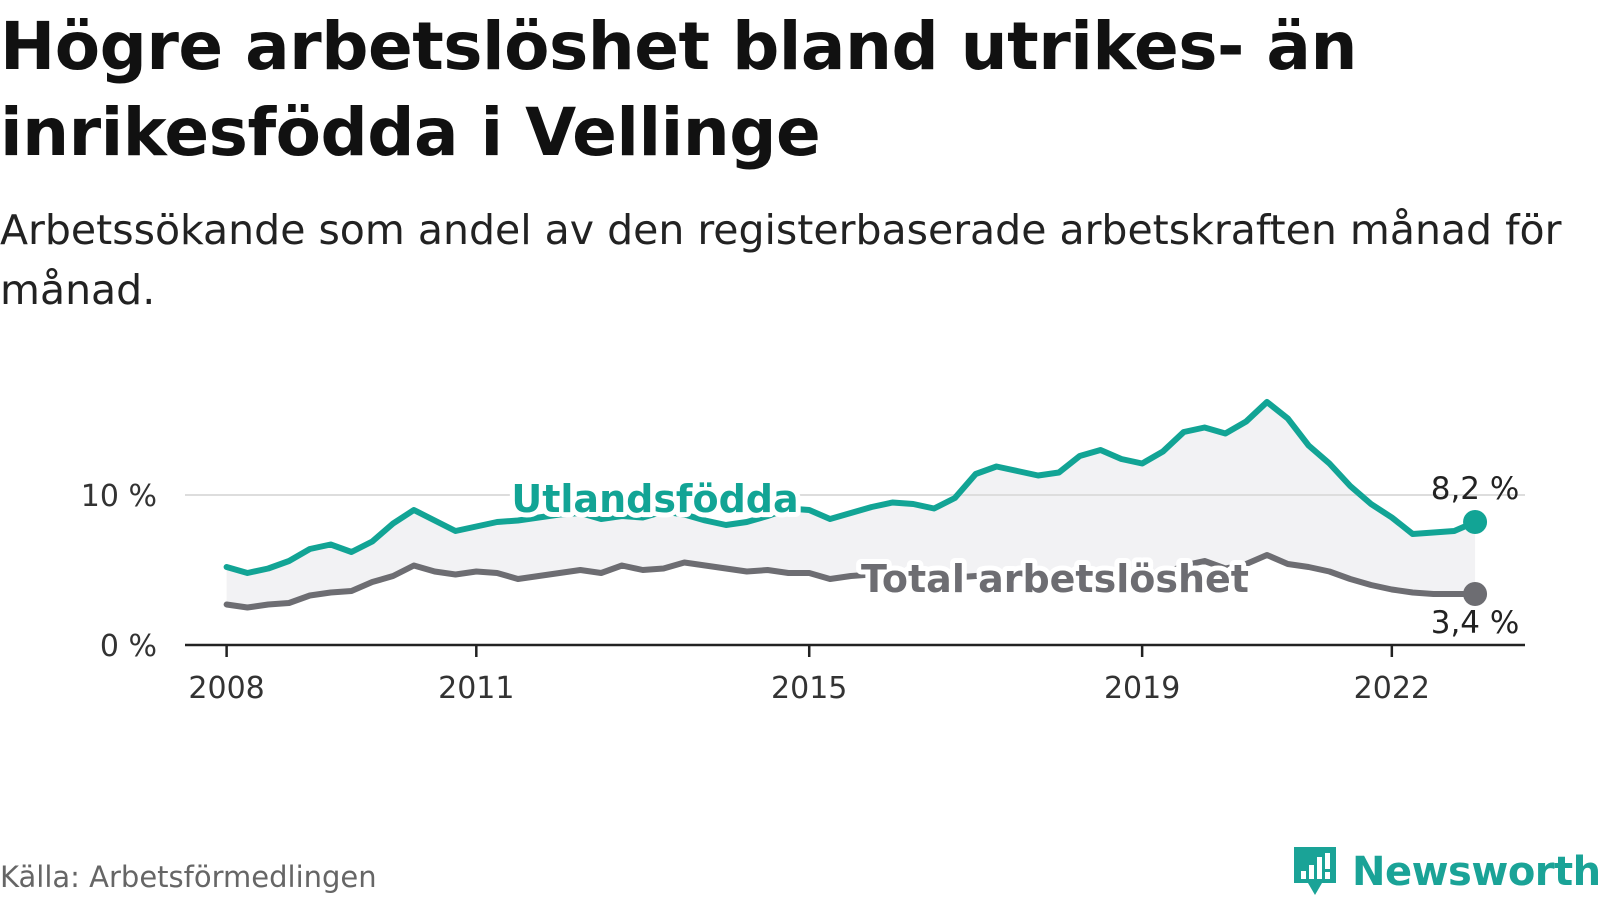  Describe the element at coordinates (1315, 871) in the screenshot. I see `bar-chart-logo-icon` at that location.